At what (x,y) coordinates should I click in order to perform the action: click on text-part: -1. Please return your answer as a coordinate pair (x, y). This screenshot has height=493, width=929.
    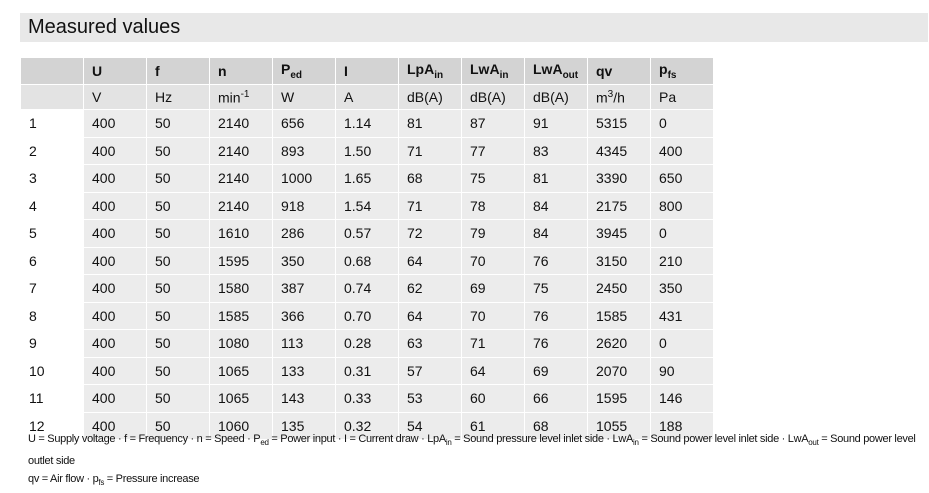
    Looking at the image, I should click on (245, 94).